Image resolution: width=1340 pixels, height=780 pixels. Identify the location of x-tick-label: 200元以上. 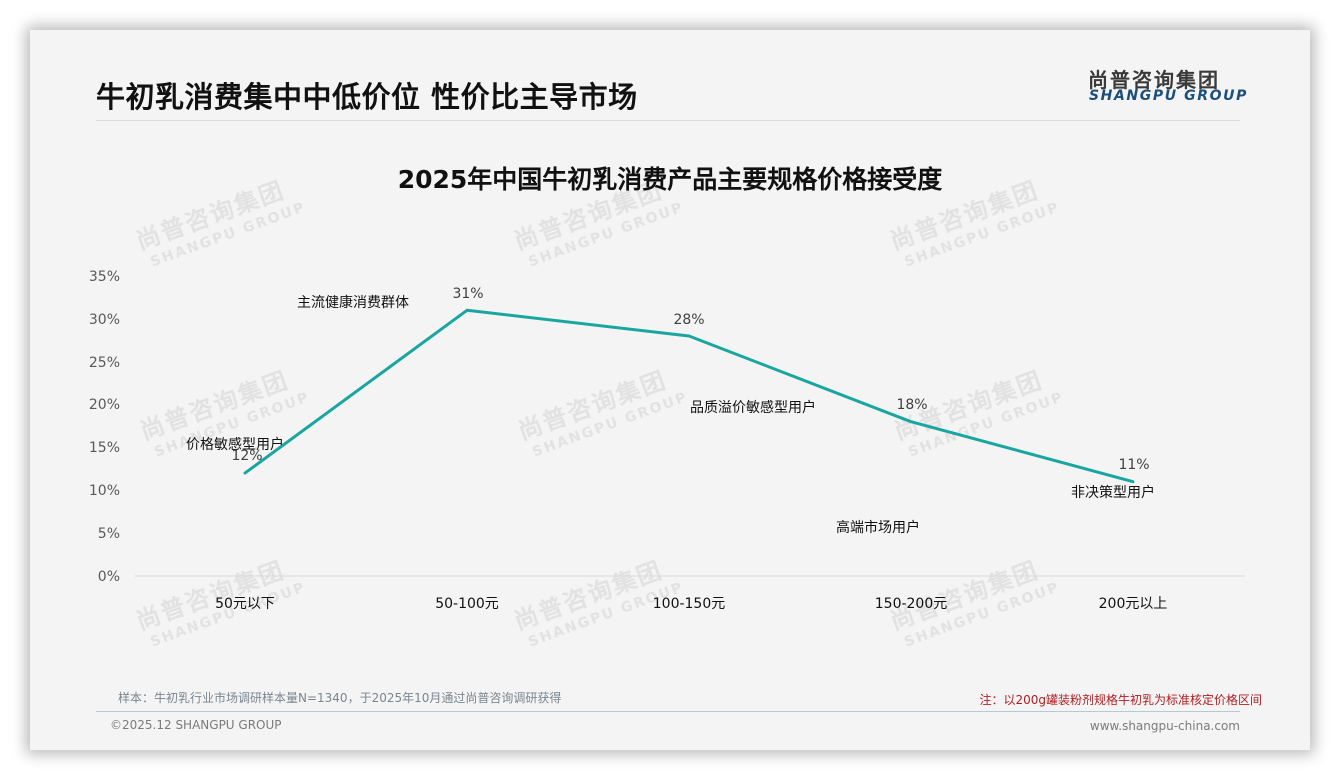
(1133, 604).